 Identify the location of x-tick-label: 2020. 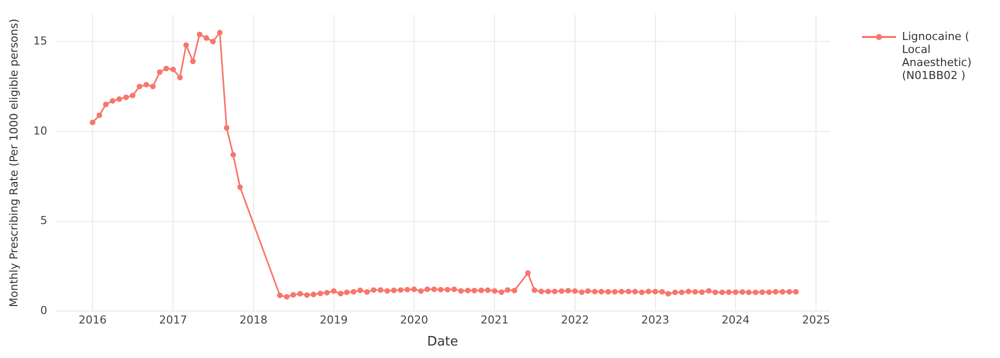
(414, 320).